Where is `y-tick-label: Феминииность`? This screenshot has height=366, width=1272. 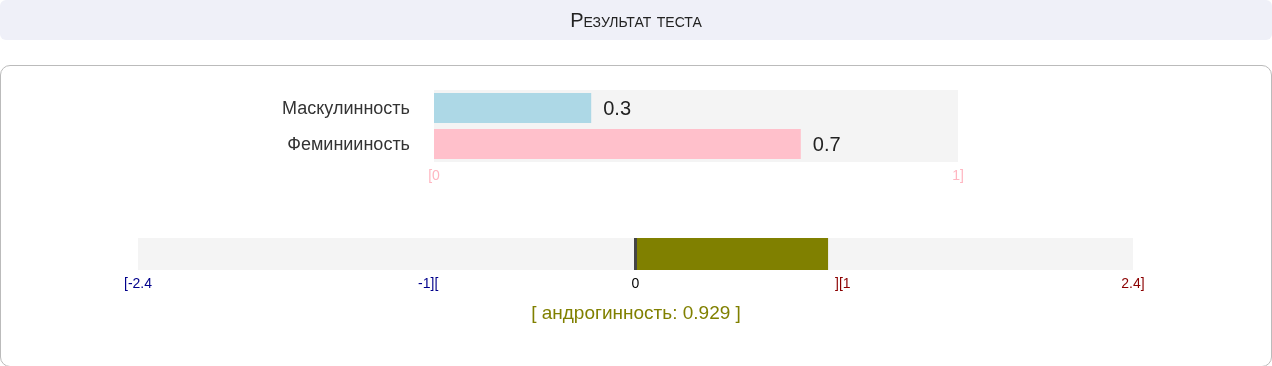
y-tick-label: Феминииность is located at coordinates (348, 144).